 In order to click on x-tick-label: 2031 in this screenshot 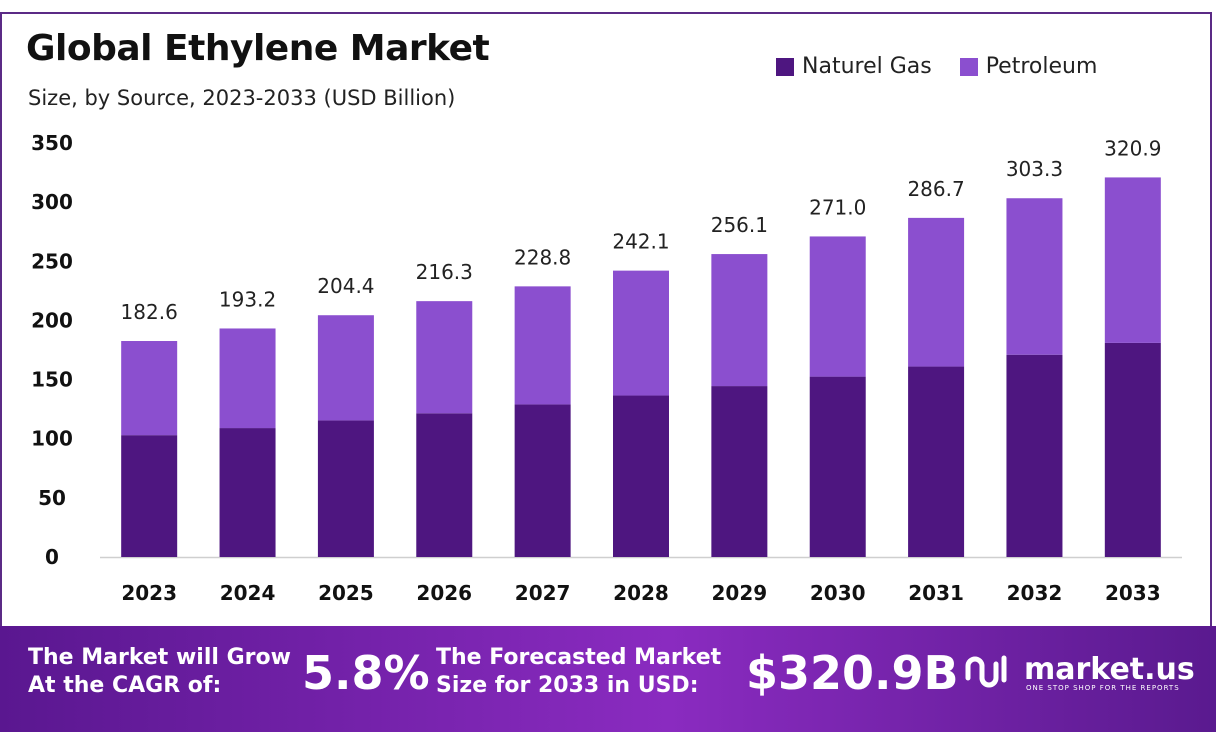, I will do `click(936, 593)`.